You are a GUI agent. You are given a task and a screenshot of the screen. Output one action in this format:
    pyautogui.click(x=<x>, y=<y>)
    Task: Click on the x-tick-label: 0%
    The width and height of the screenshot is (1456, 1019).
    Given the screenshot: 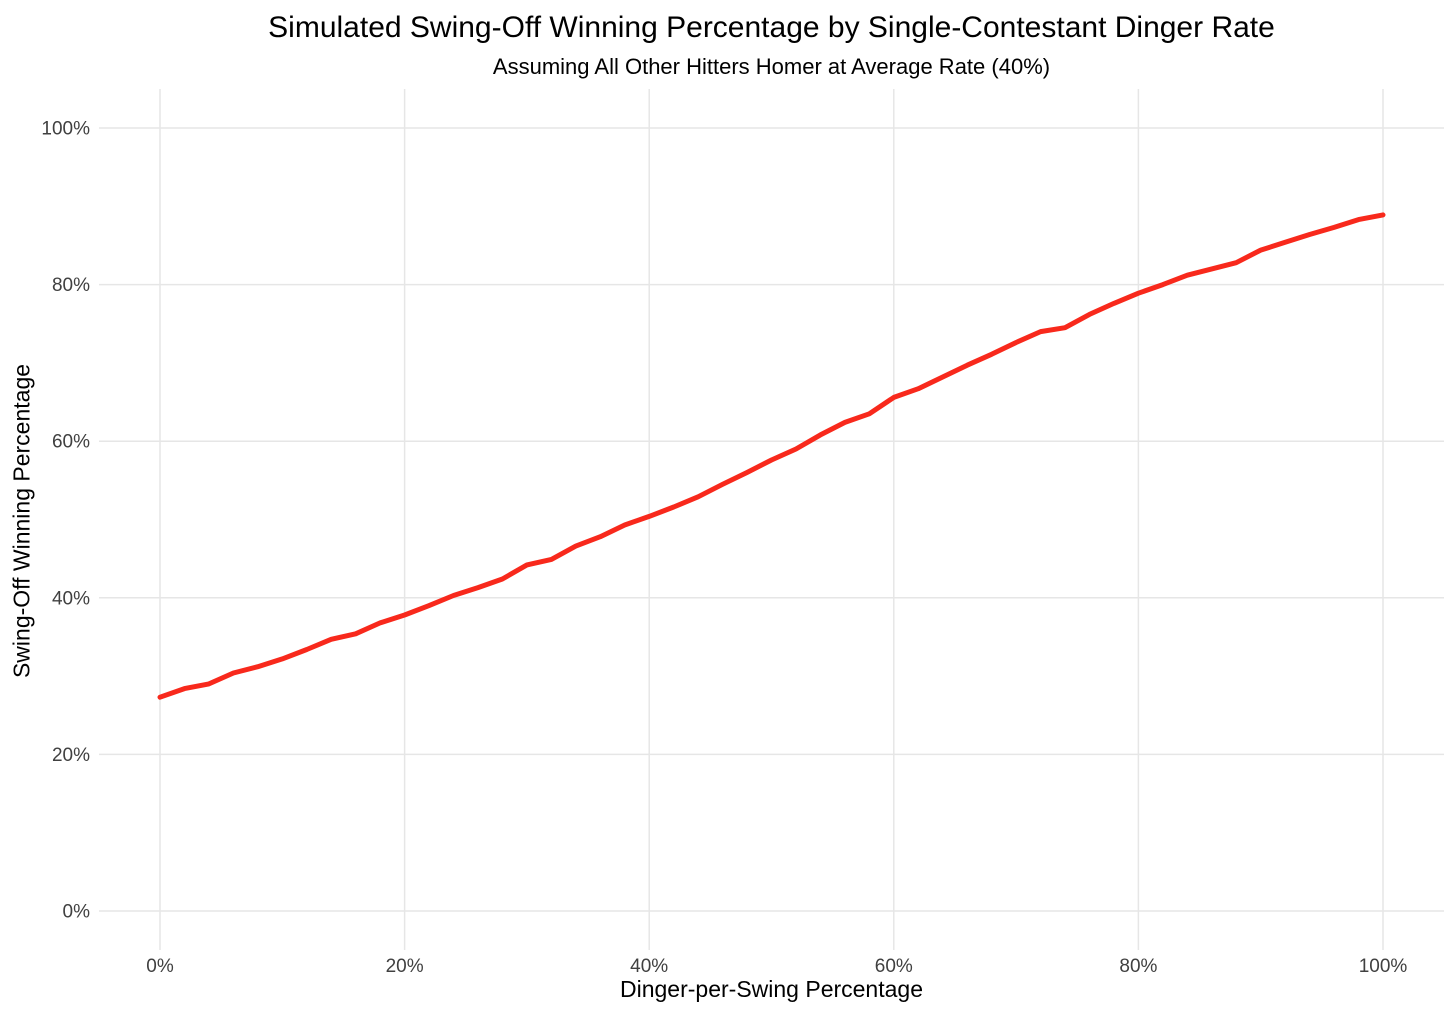 What is the action you would take?
    pyautogui.click(x=160, y=966)
    